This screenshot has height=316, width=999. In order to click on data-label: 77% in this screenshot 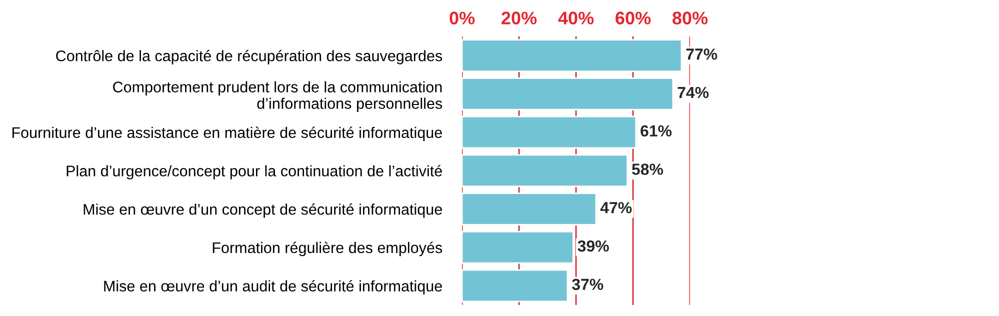, I will do `click(702, 54)`.